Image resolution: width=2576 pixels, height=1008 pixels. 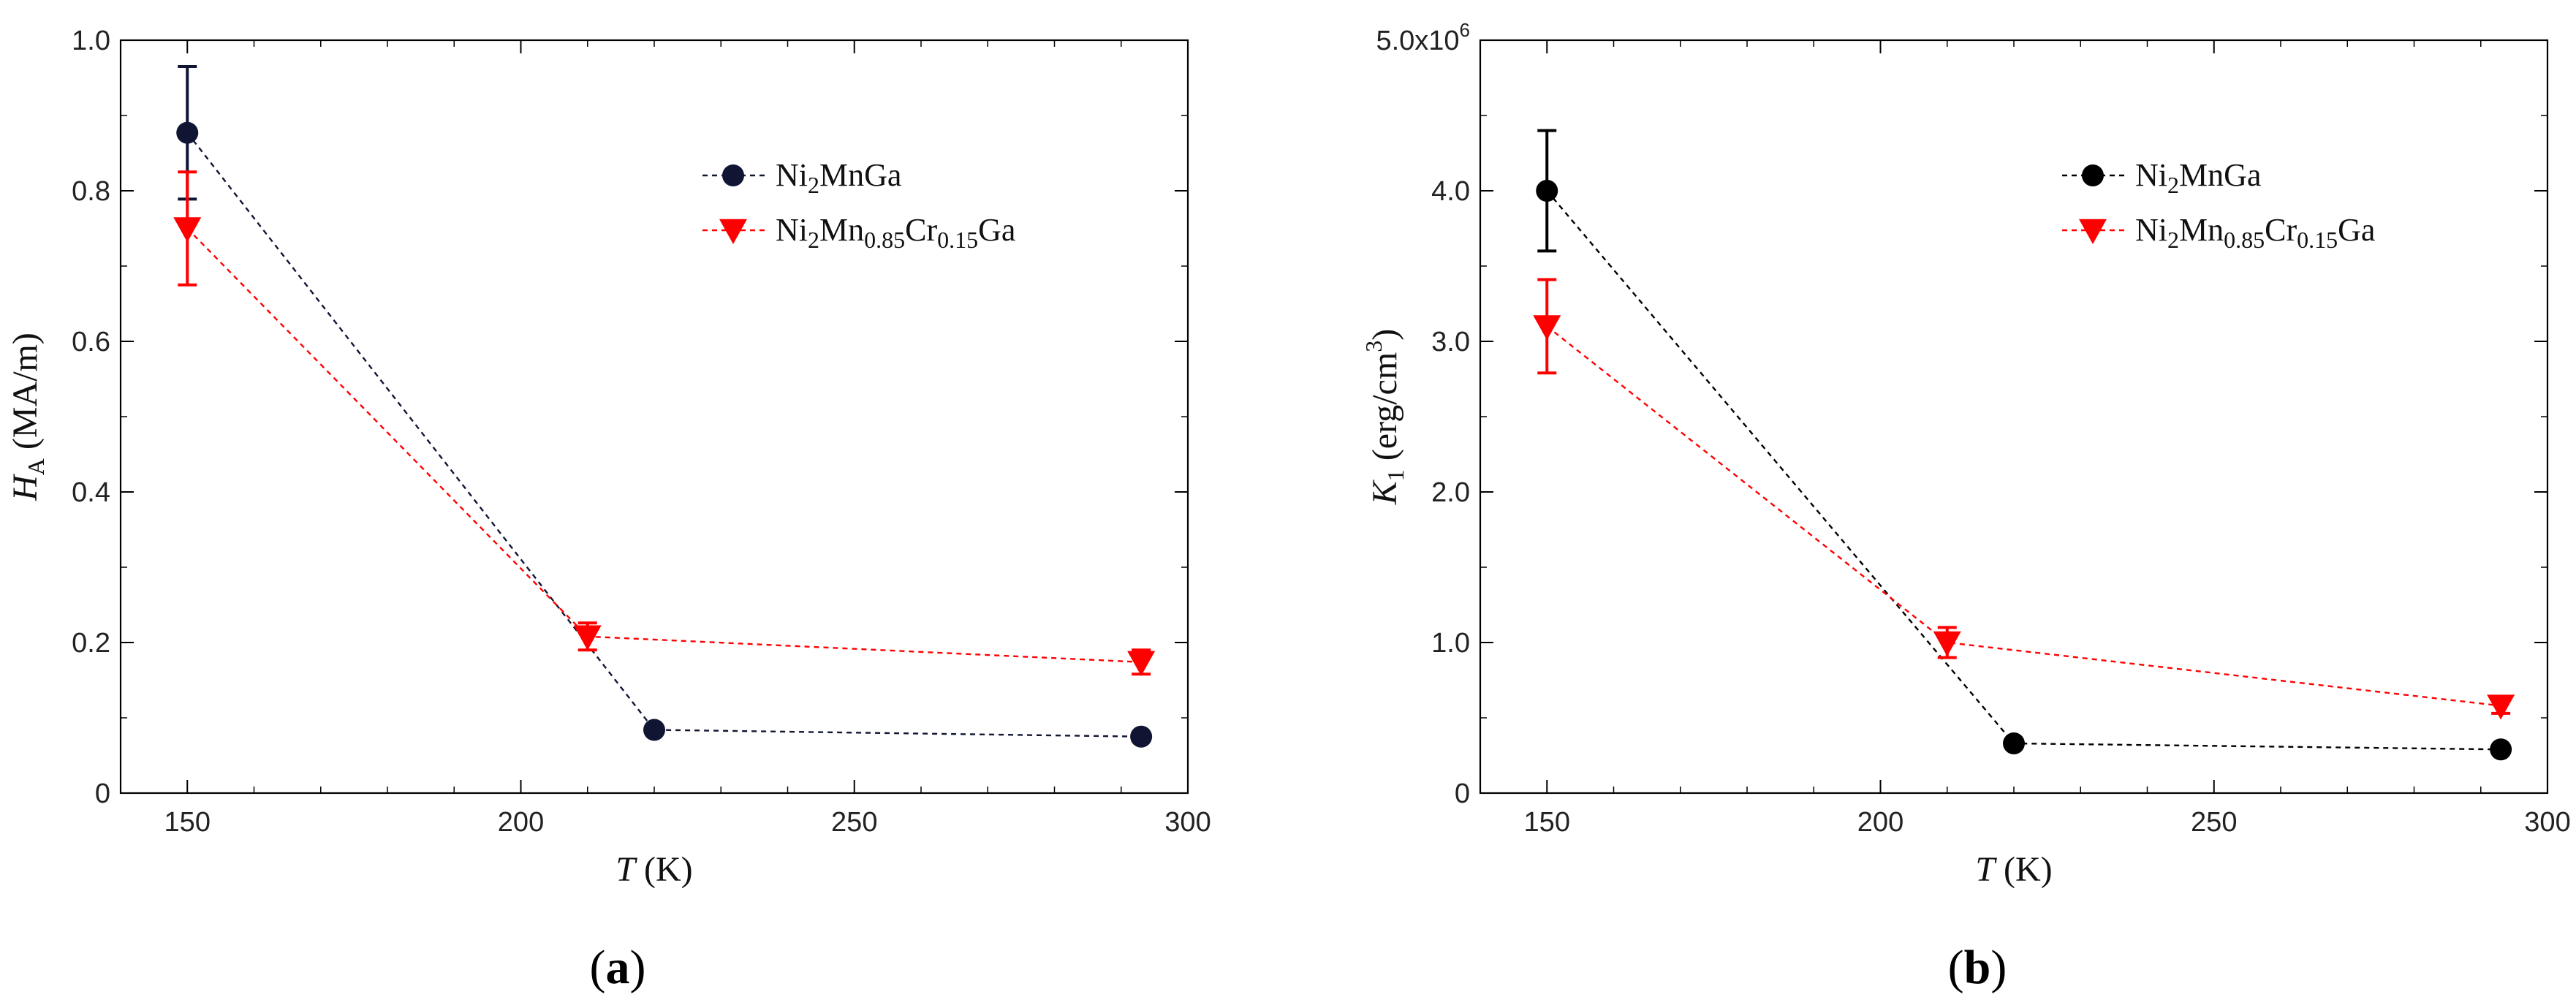 I want to click on y-tick-label: 0.4, so click(x=91, y=492).